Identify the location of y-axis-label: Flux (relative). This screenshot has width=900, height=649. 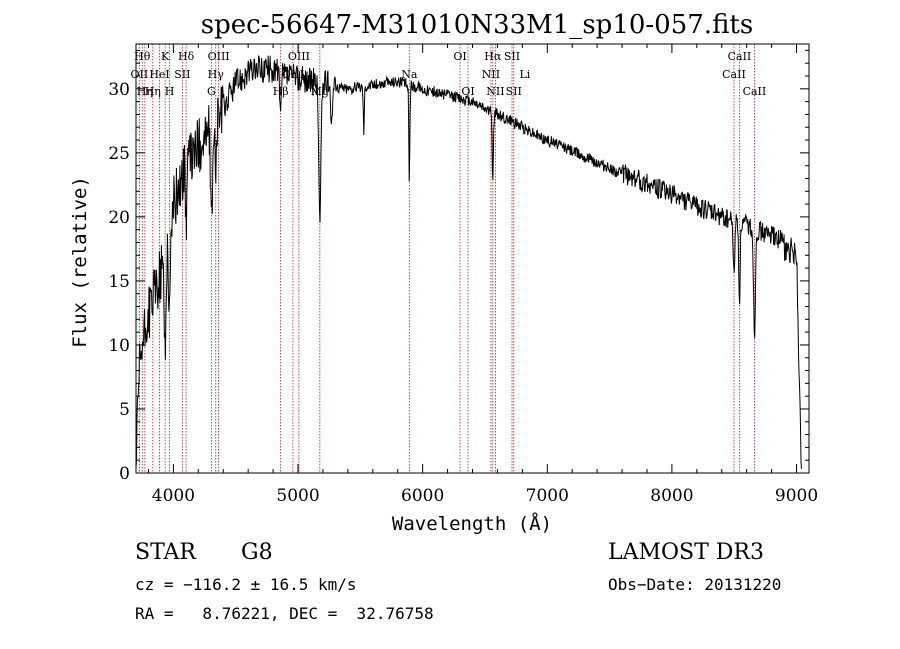
(80, 262).